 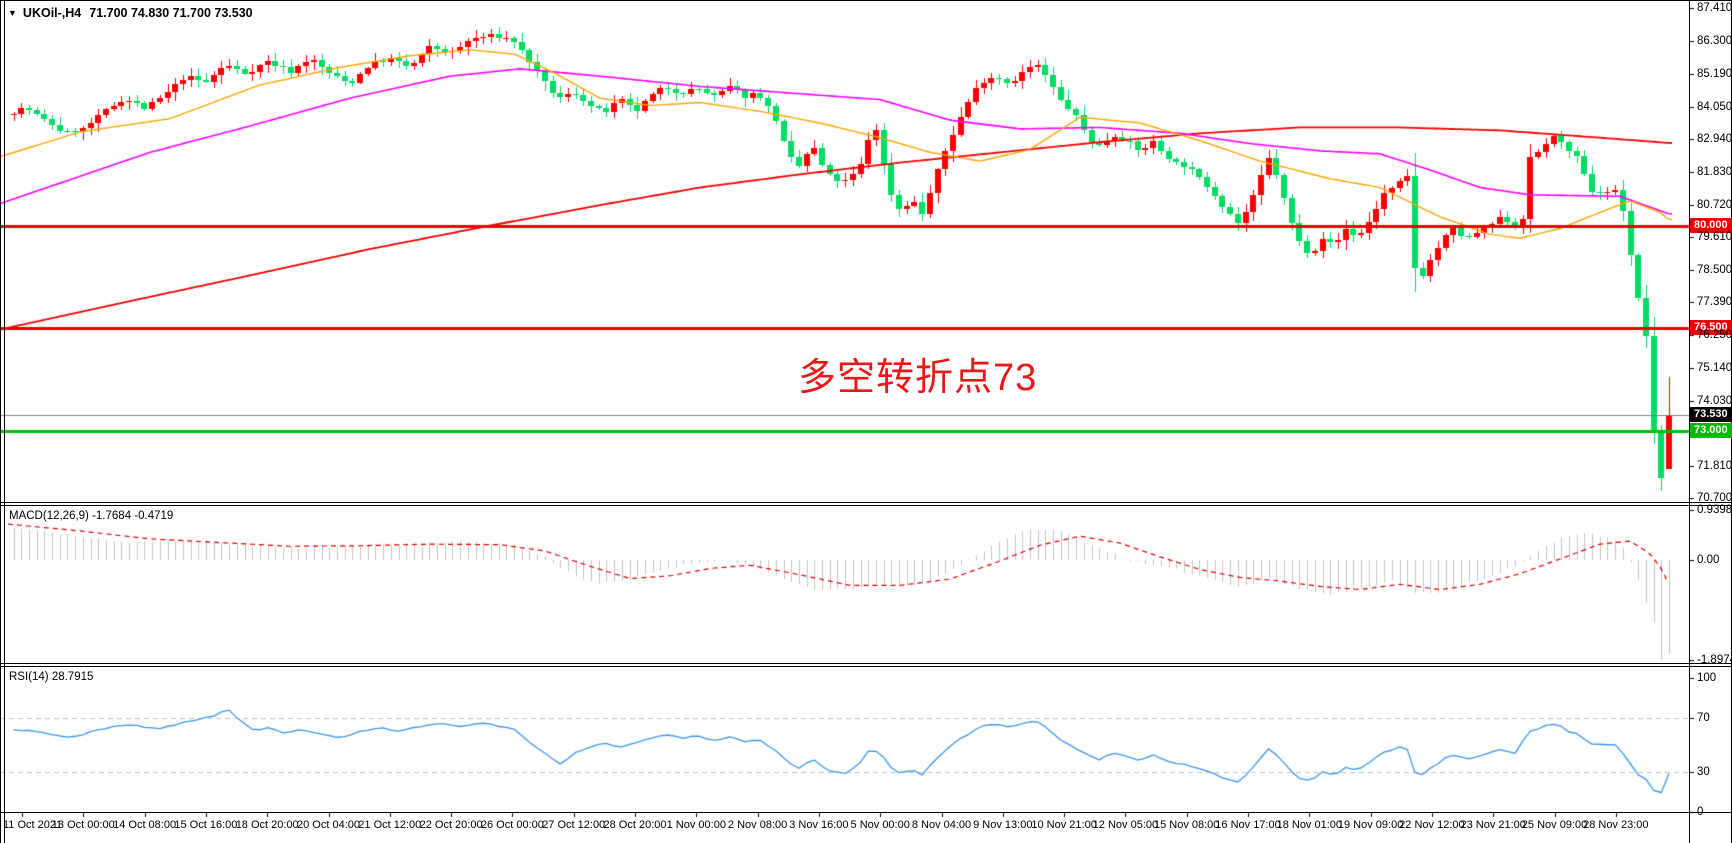 I want to click on macd-tick-label: 0.9398, so click(x=1714, y=510).